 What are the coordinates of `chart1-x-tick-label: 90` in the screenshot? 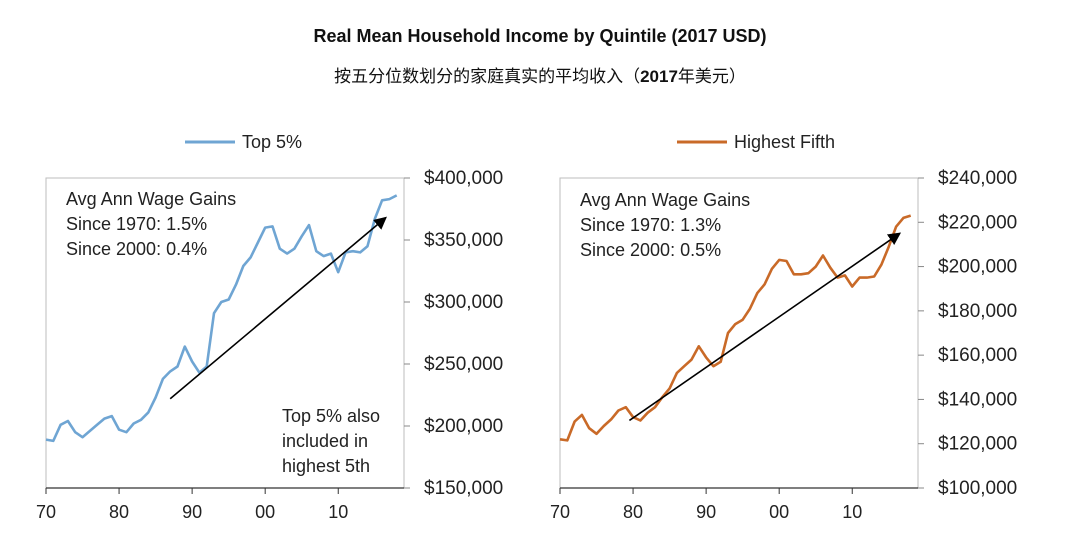 It's located at (192, 512).